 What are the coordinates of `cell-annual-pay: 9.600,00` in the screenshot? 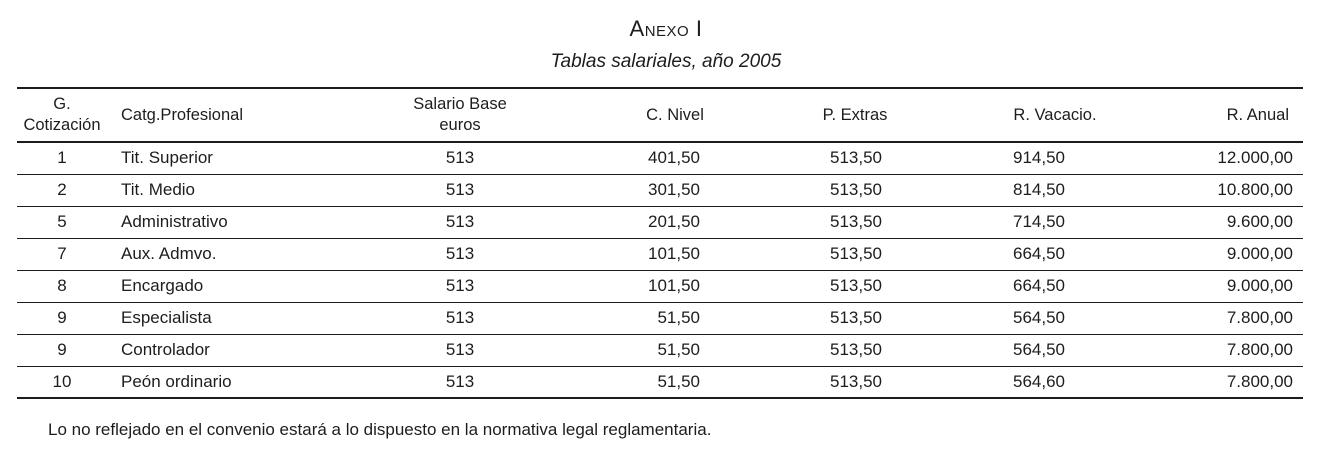 It's located at (1259, 222).